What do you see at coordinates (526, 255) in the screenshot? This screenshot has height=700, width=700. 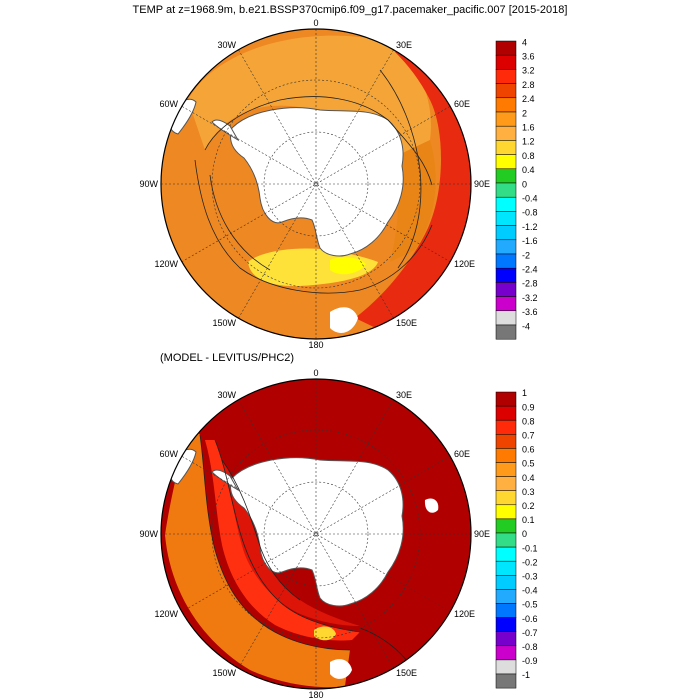 I see `colorbar-label-15: -2` at bounding box center [526, 255].